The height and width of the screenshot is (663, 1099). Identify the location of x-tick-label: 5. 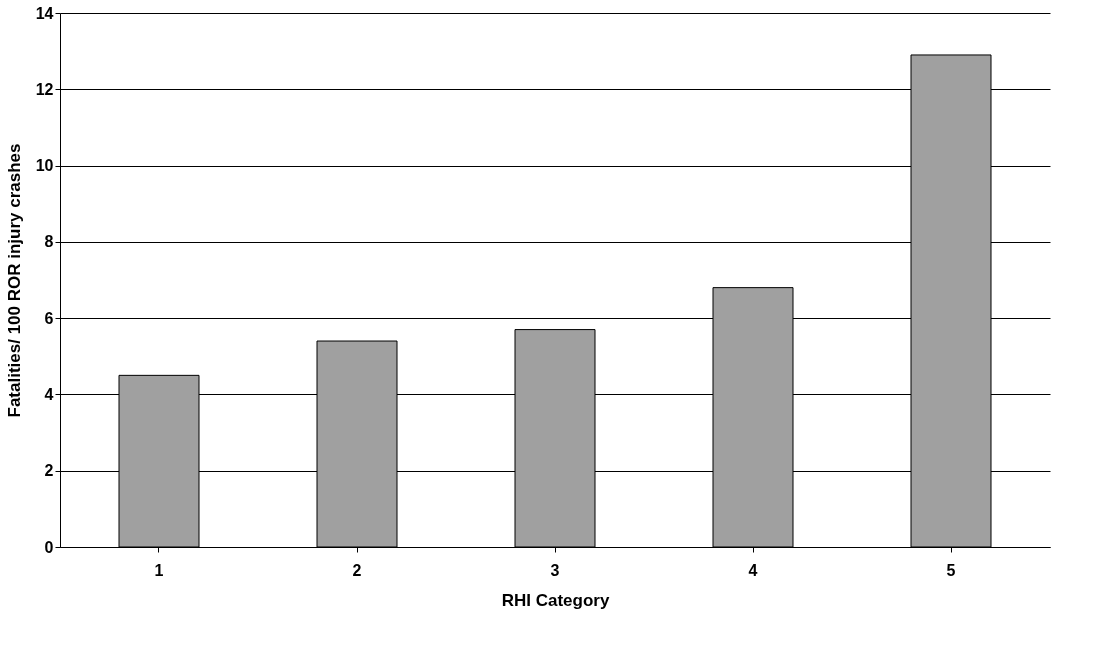
(951, 570).